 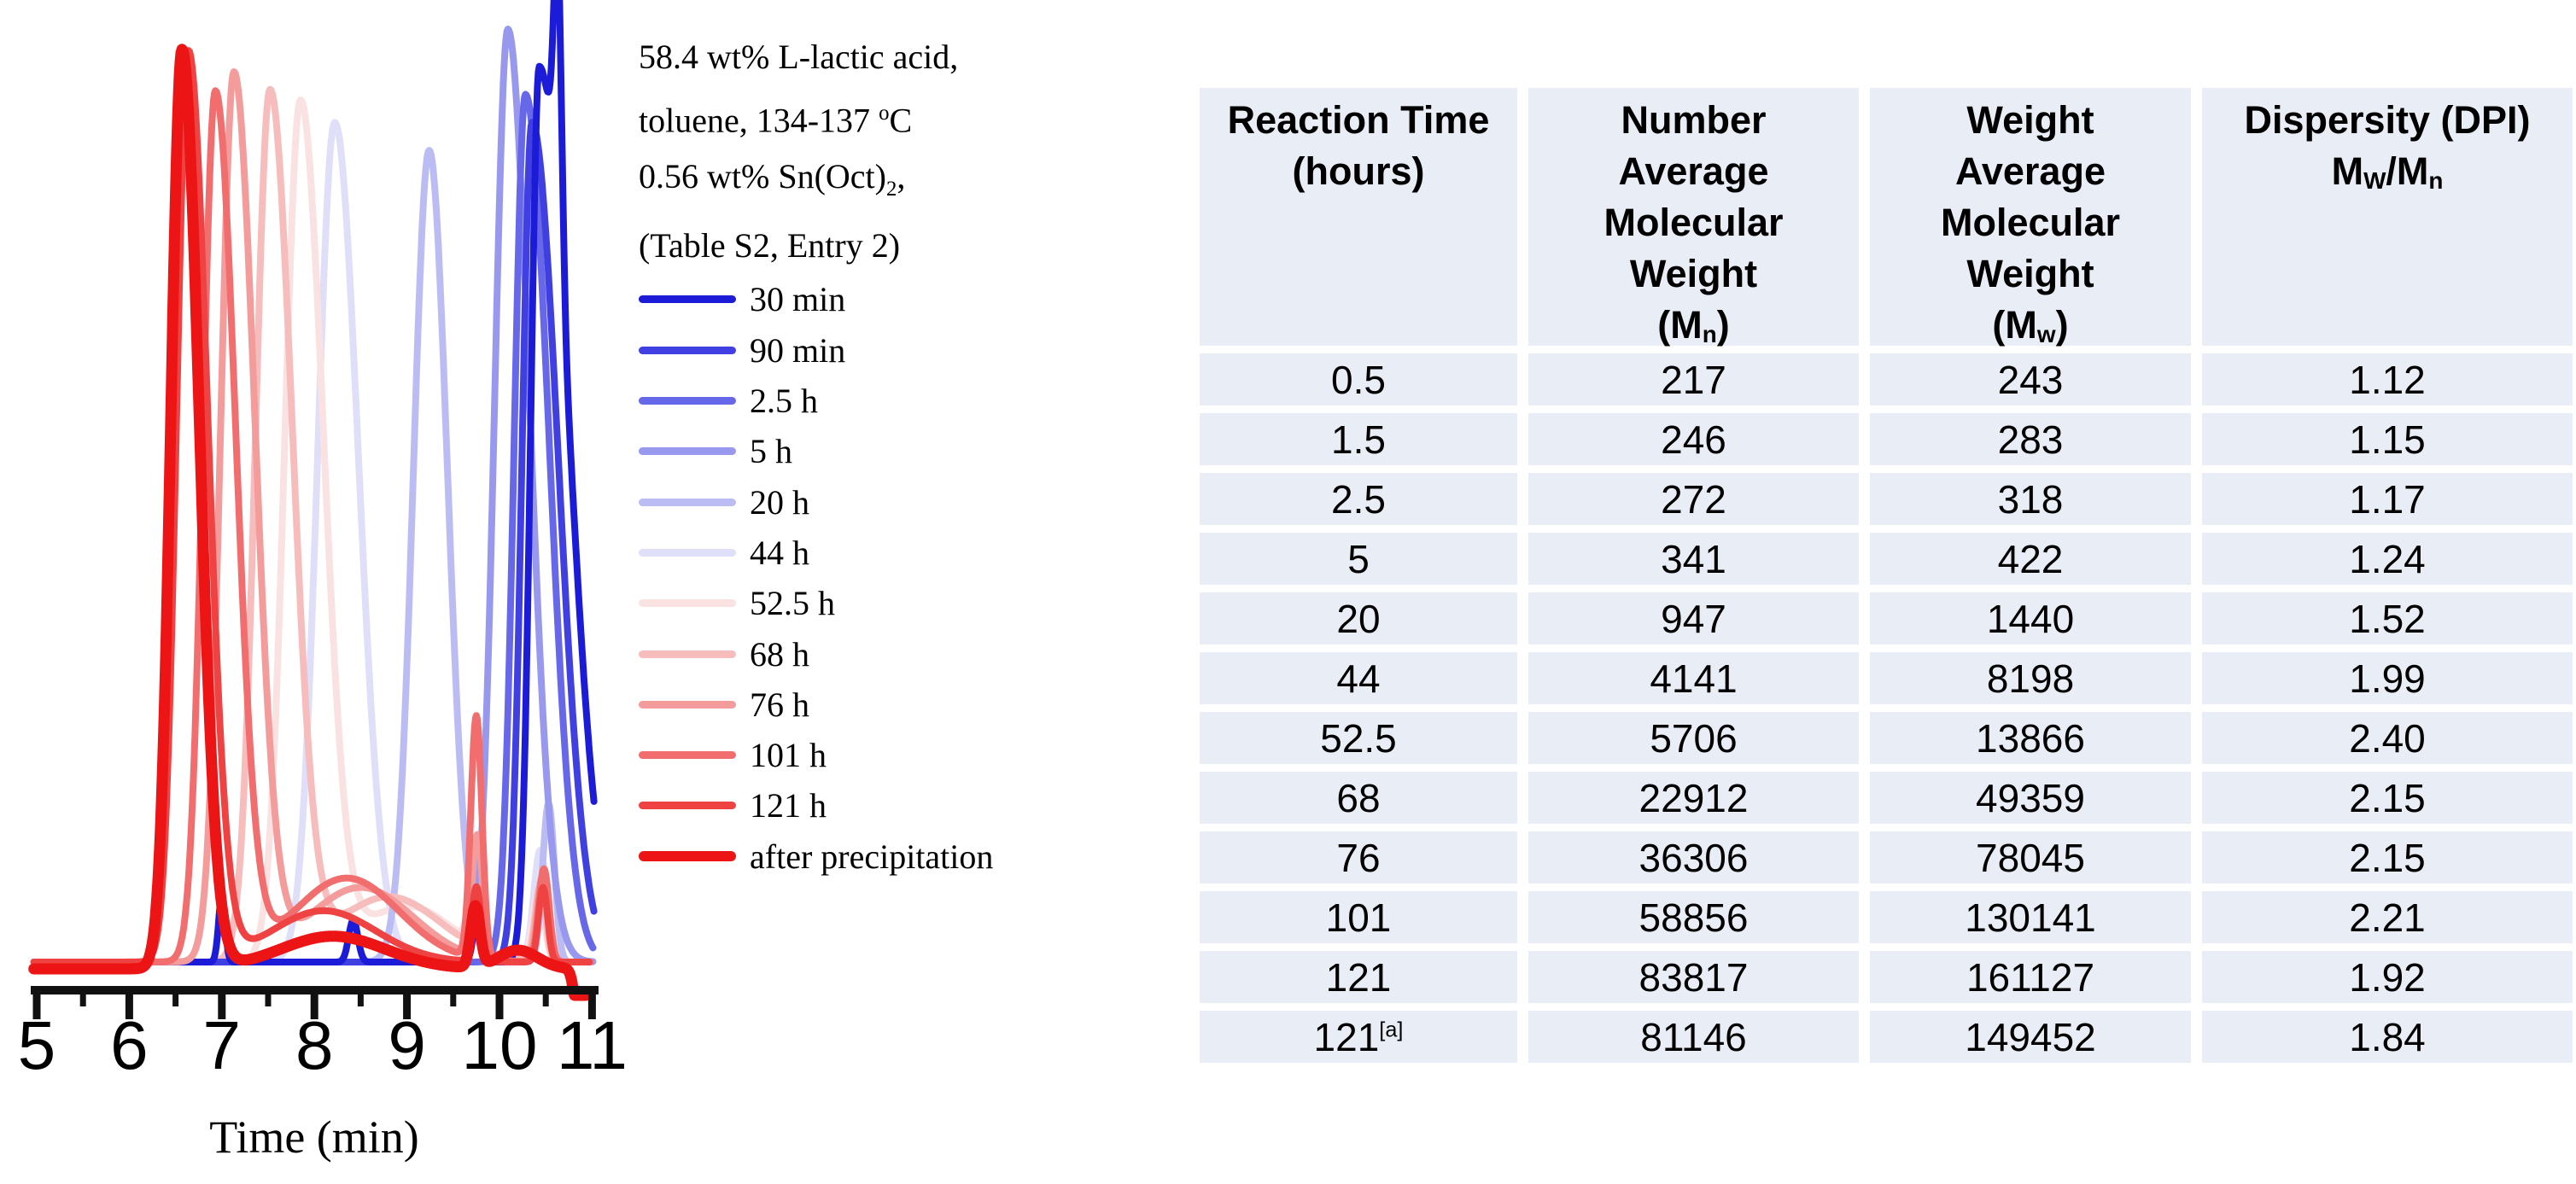 I want to click on table-cell-value: 4141, so click(x=1694, y=678).